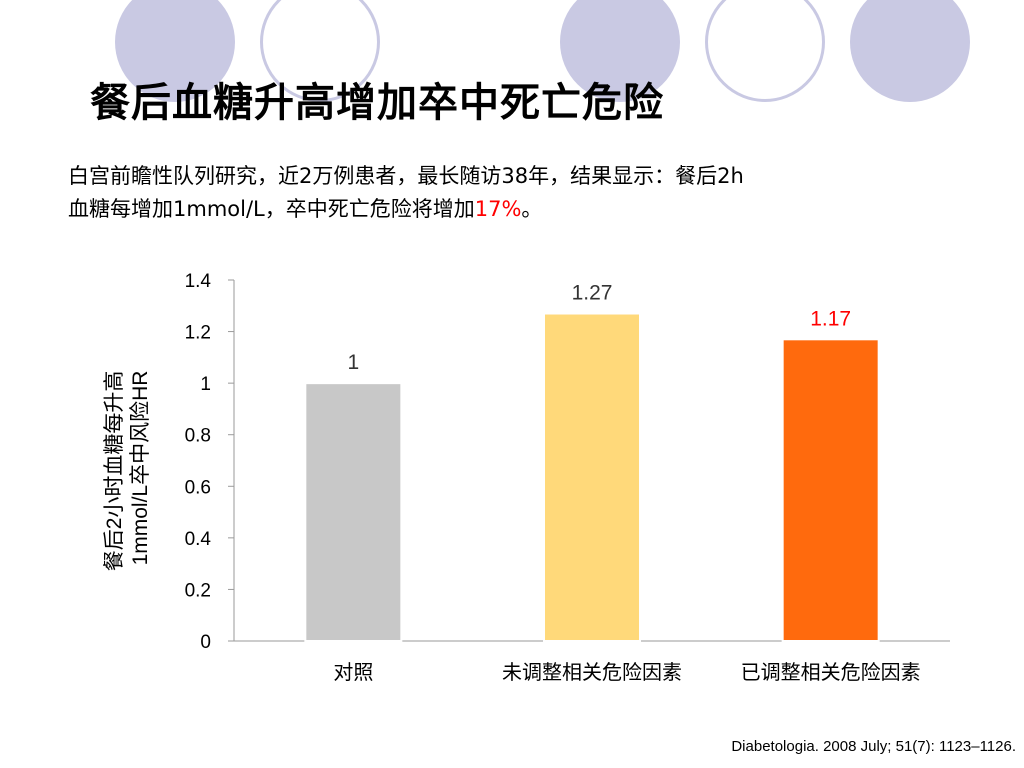 The width and height of the screenshot is (1024, 768). I want to click on y-tick-label: 0.2, so click(198, 590).